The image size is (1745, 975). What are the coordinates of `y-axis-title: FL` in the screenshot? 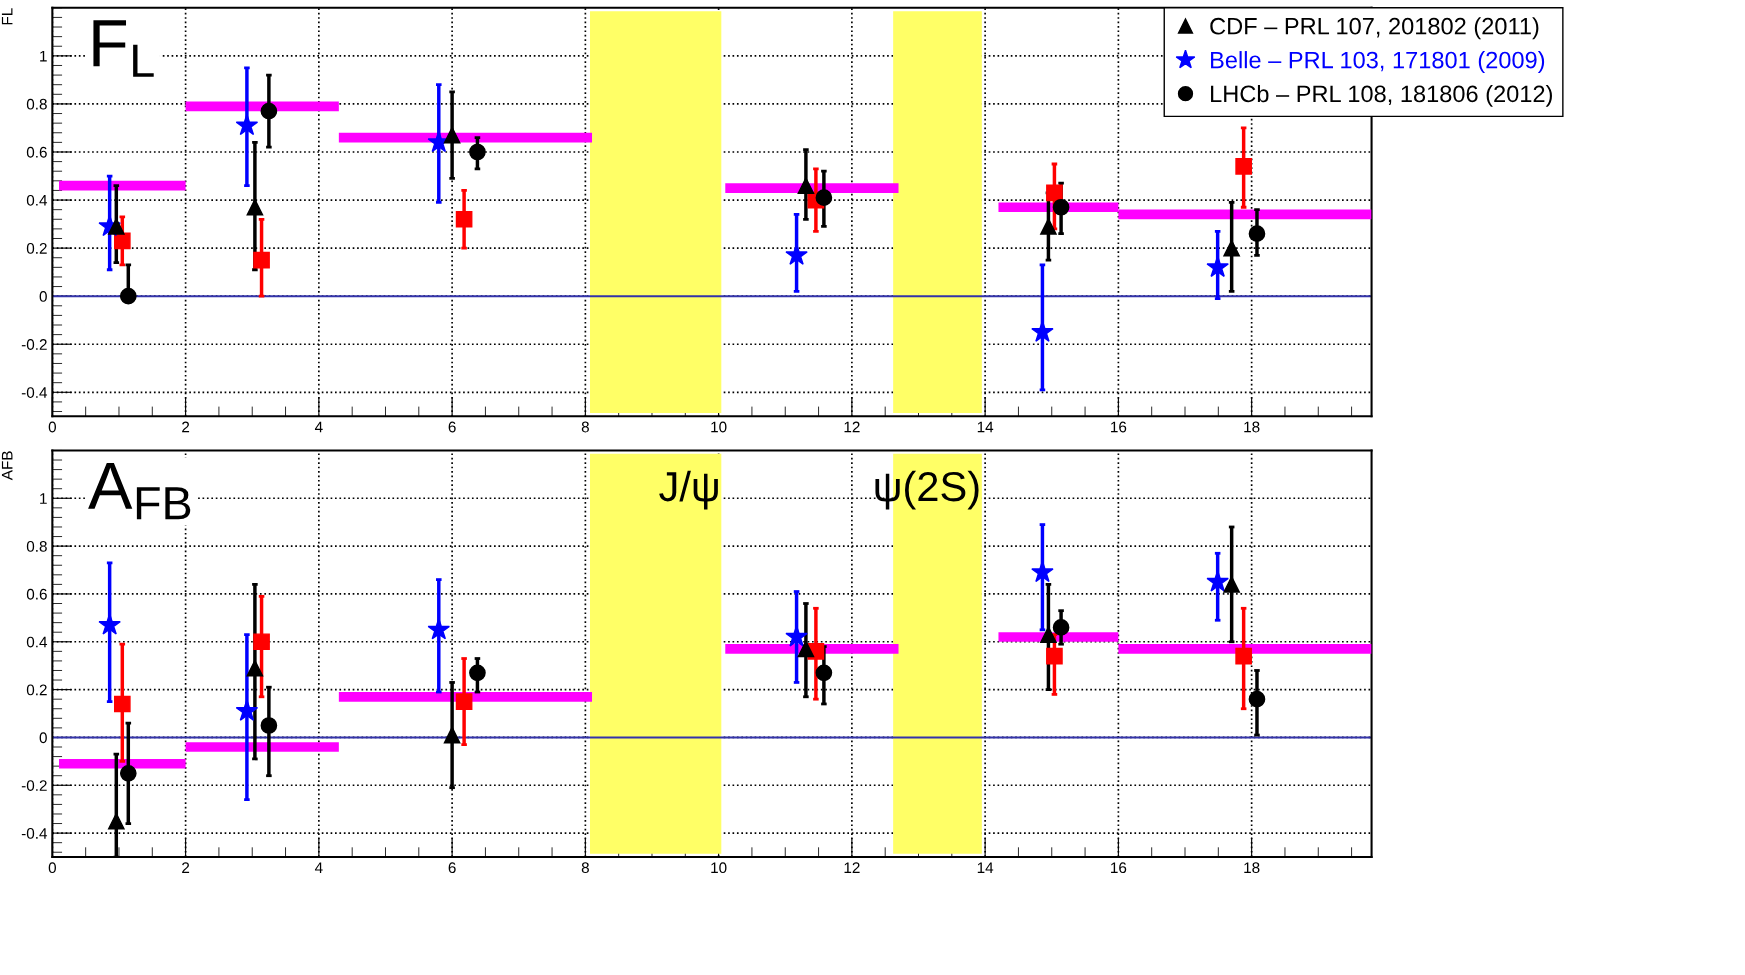 It's located at (7, 16).